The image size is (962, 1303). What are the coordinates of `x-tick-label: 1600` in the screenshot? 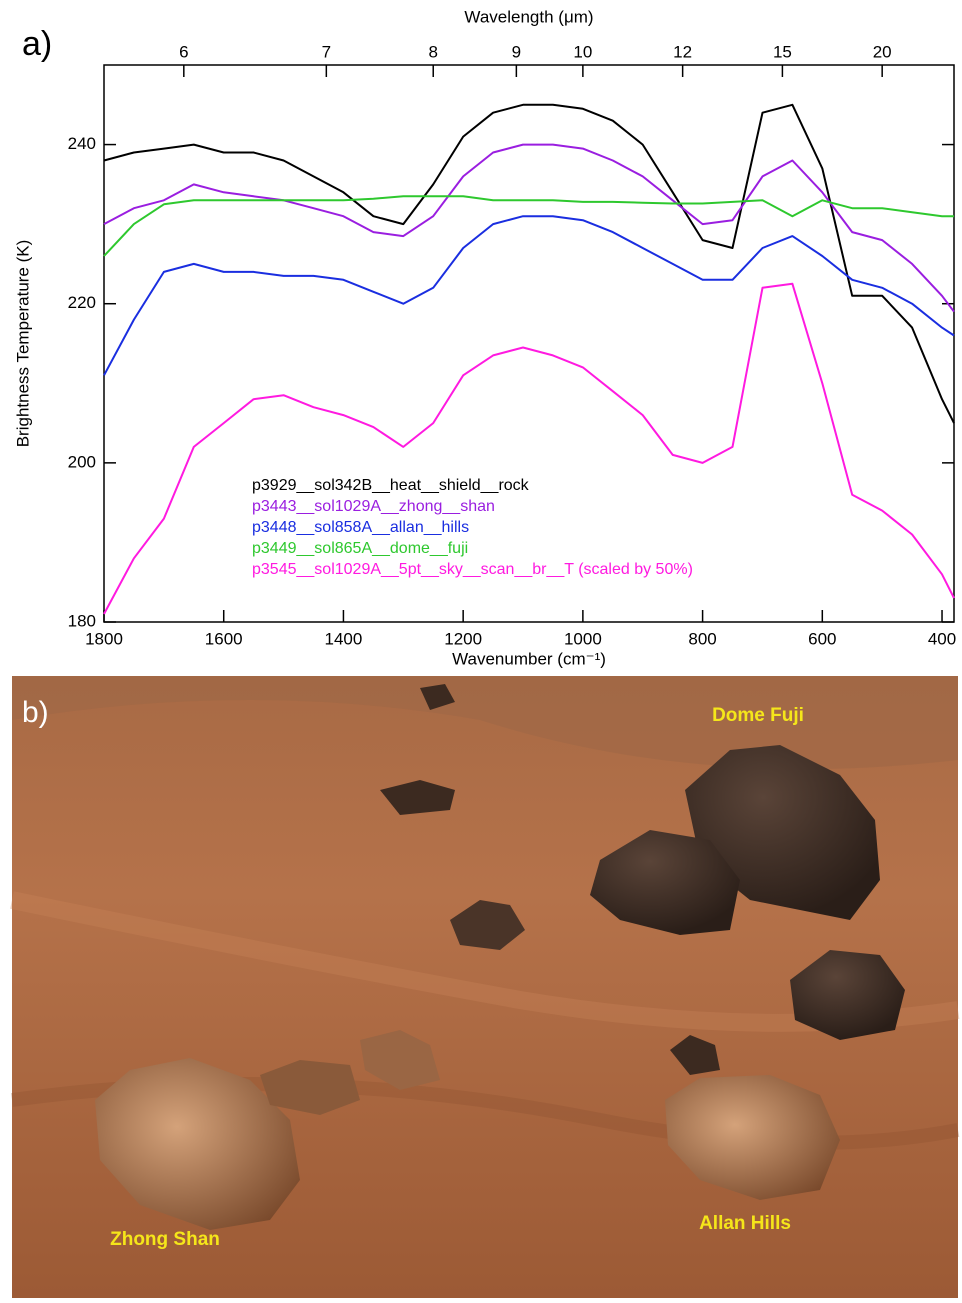 It's located at (224, 638).